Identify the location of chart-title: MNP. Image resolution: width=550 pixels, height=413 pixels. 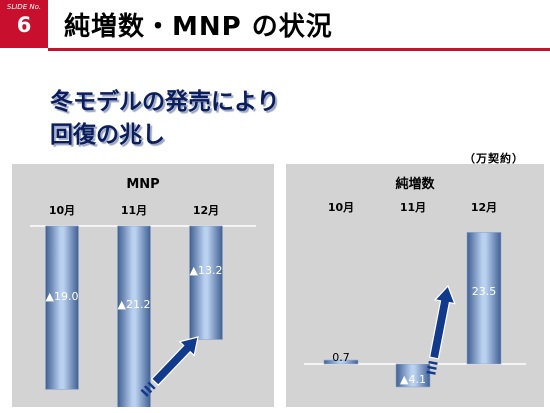
(142, 184).